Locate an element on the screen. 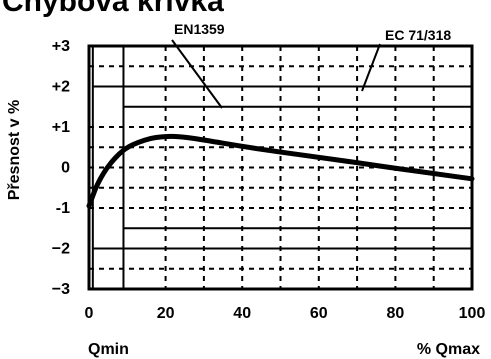  y-tick-label: +3 is located at coordinates (61, 46).